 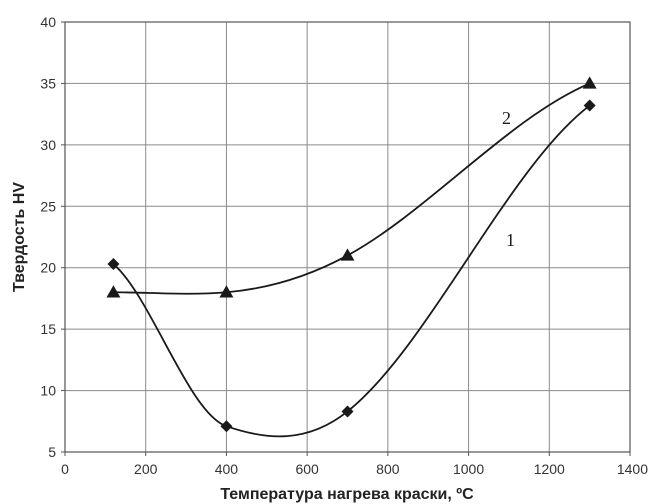 What do you see at coordinates (388, 469) in the screenshot?
I see `x-tick-label: 800` at bounding box center [388, 469].